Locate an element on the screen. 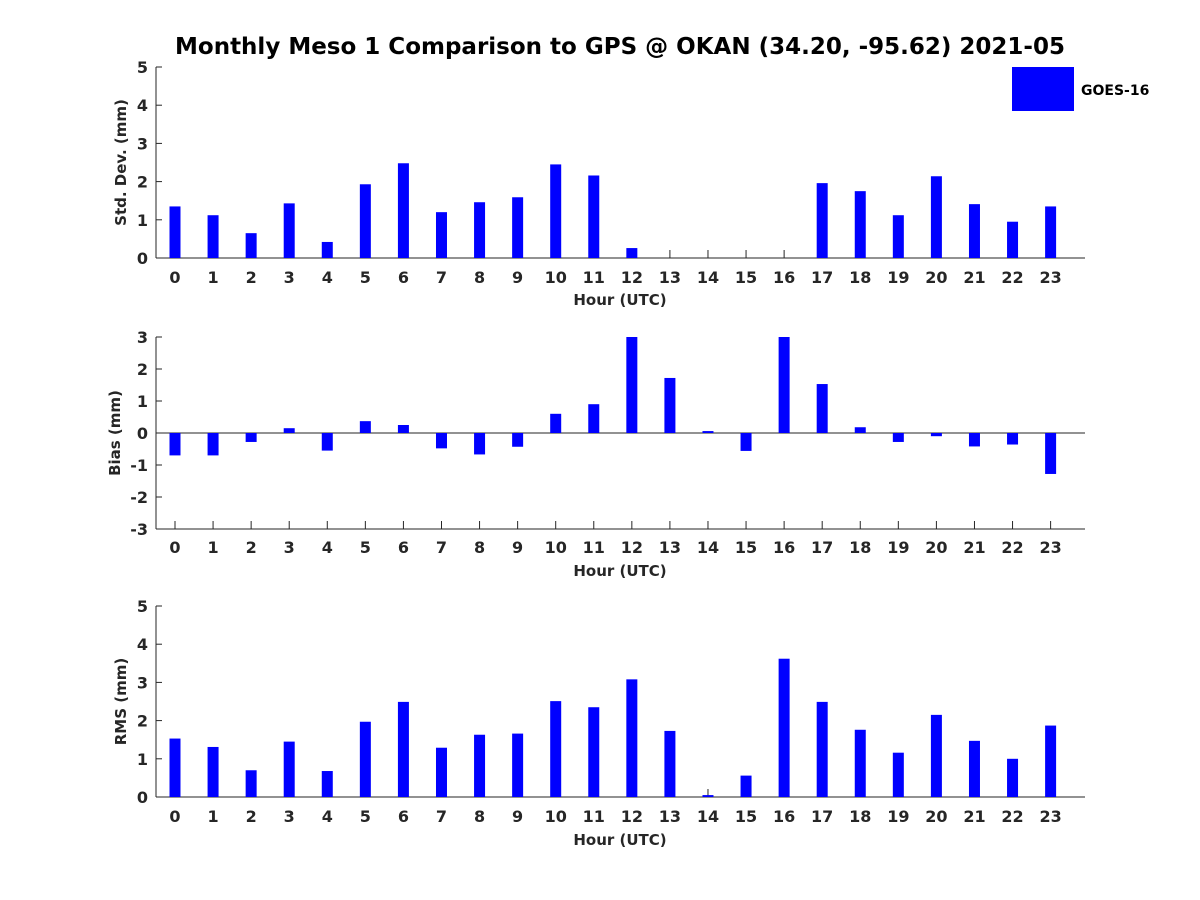 The width and height of the screenshot is (1200, 900). x-tick-label: 11 is located at coordinates (594, 816).